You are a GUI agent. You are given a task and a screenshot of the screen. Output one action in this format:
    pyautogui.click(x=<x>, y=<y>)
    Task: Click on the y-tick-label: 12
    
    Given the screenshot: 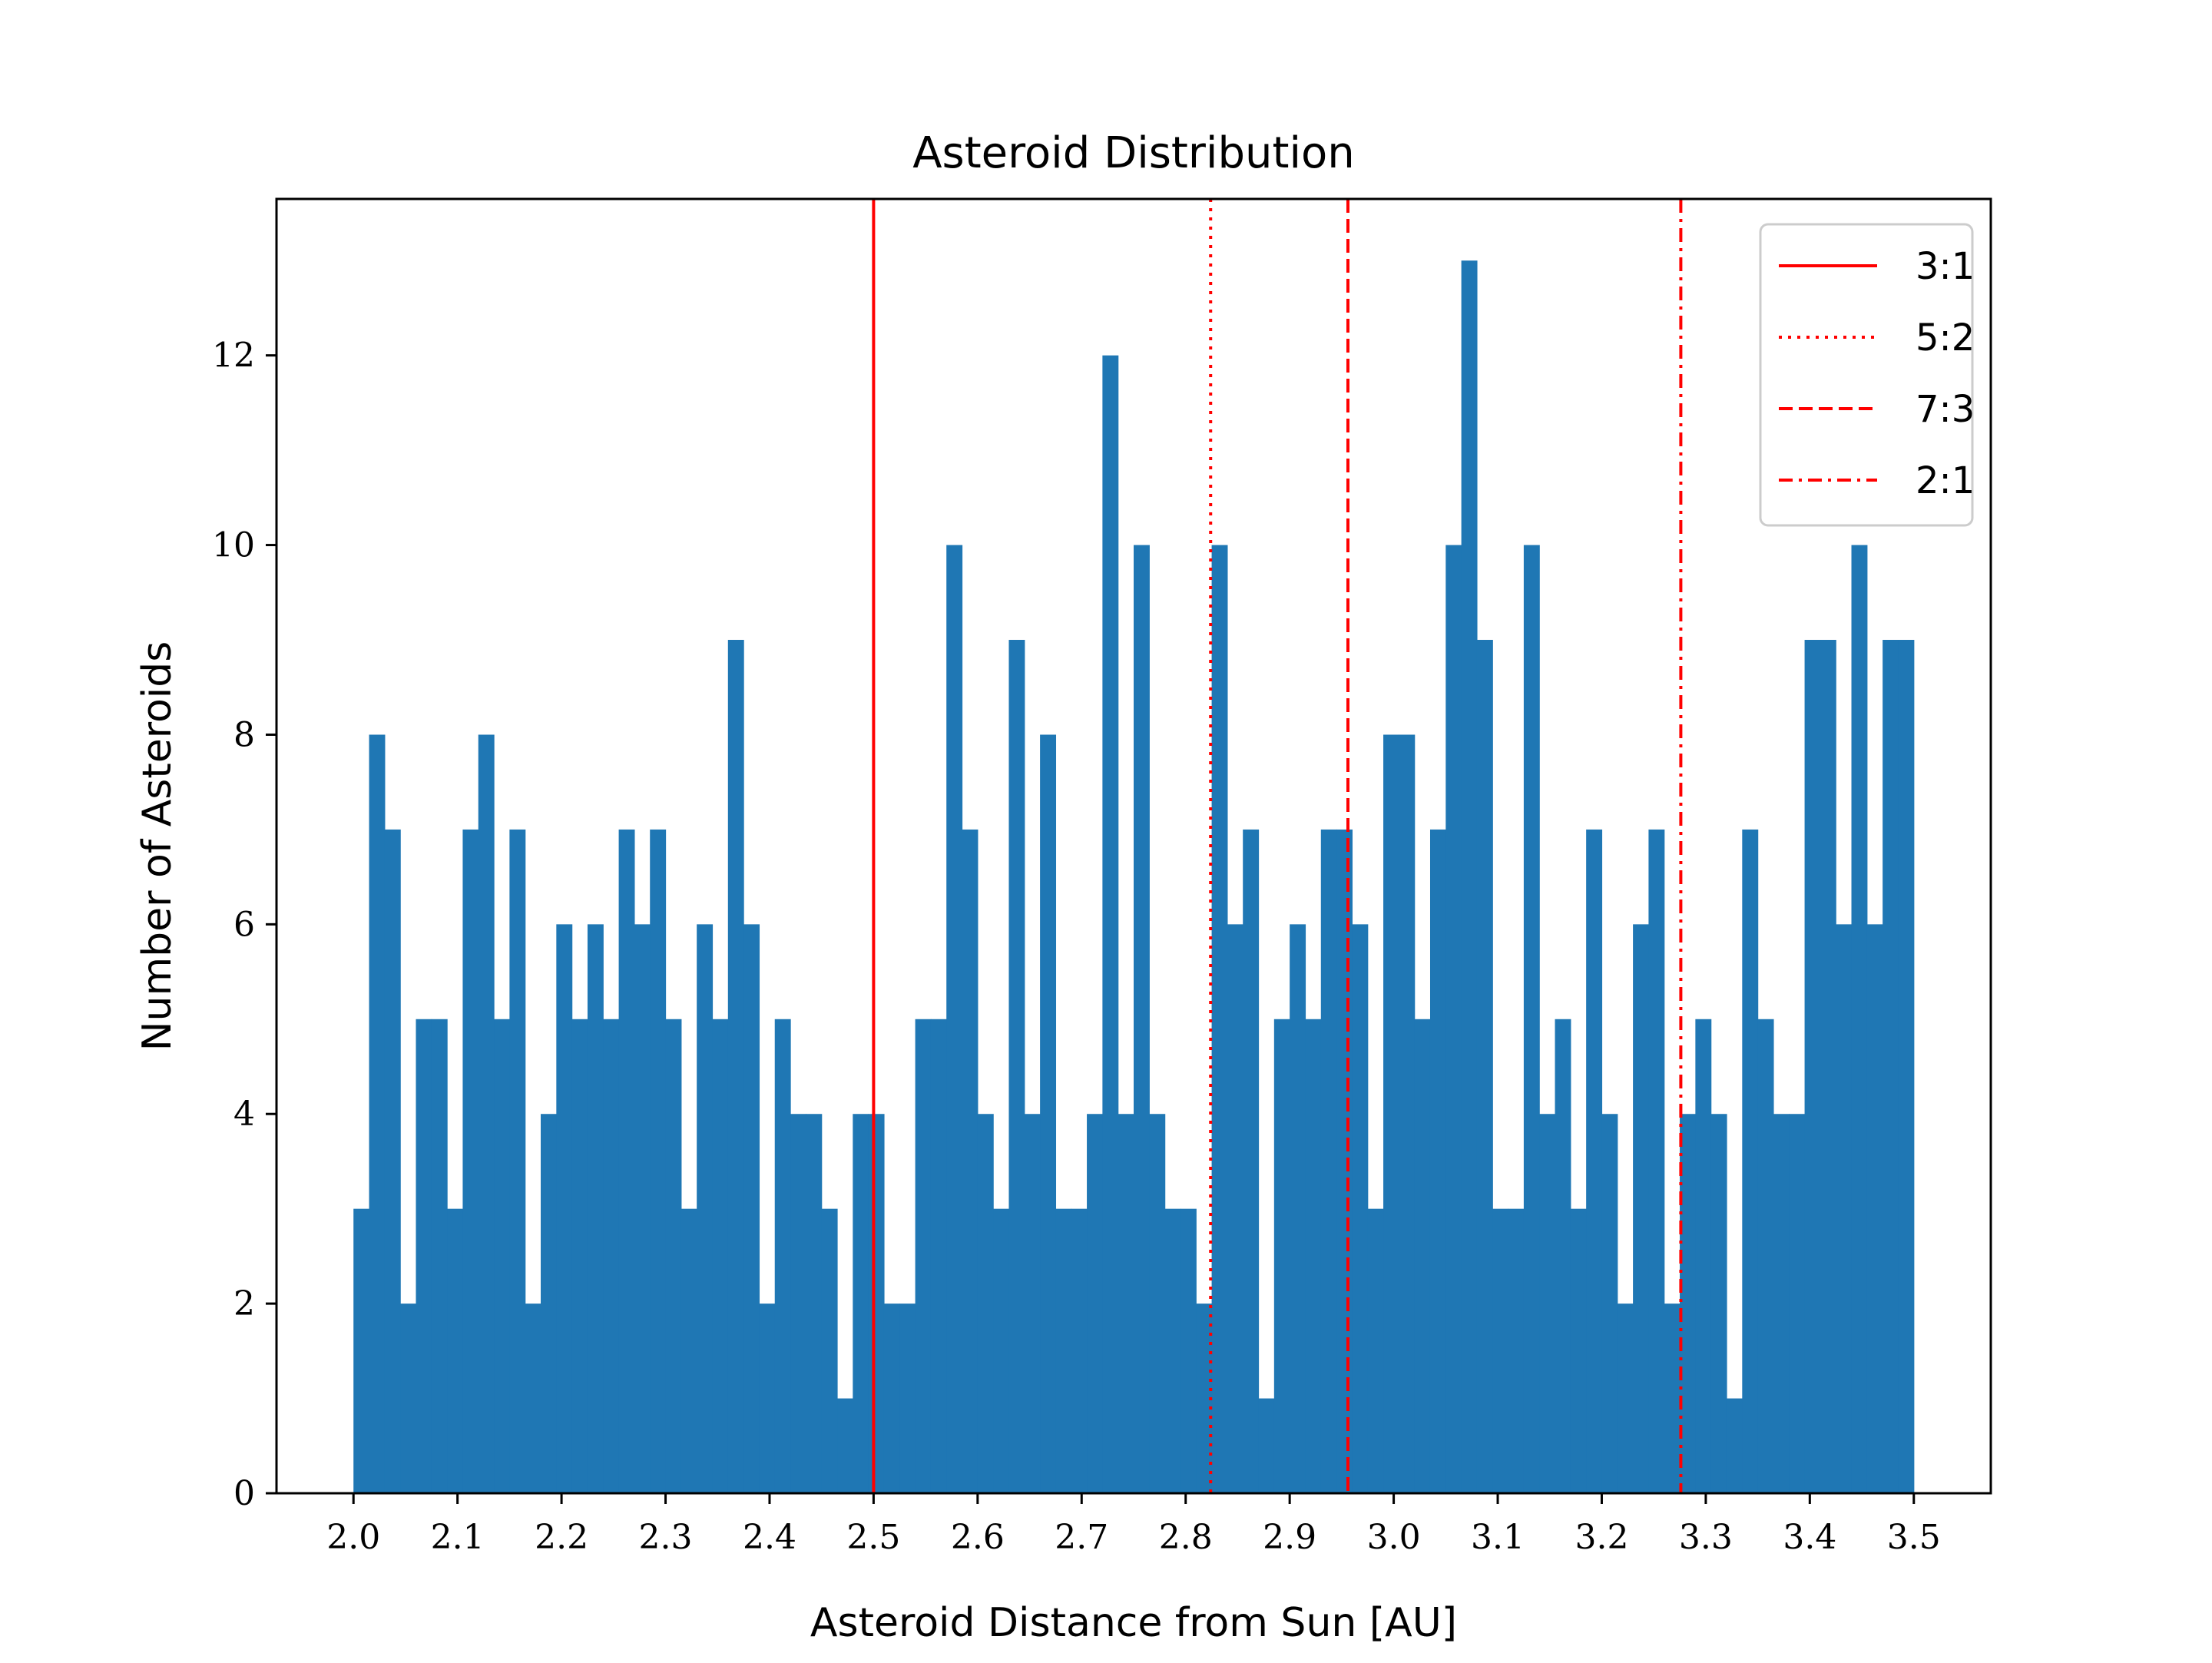 What is the action you would take?
    pyautogui.click(x=234, y=356)
    